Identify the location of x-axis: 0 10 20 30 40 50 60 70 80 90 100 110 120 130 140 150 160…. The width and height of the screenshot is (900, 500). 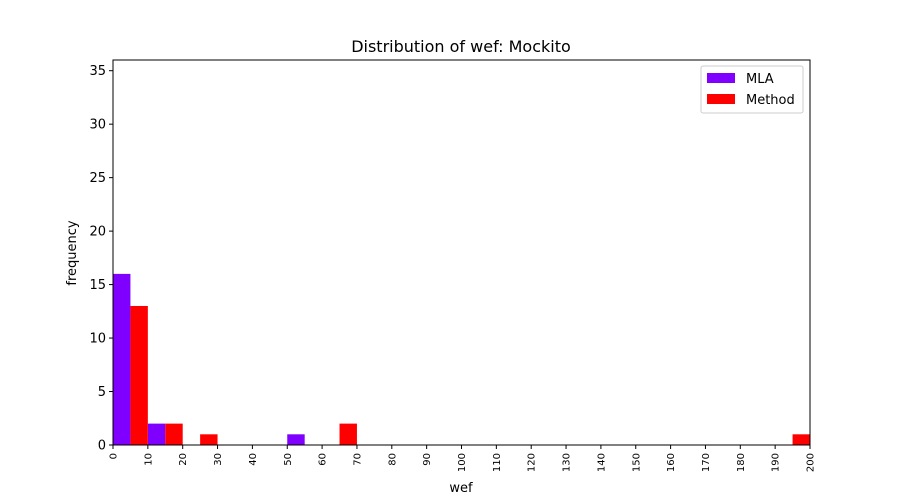
(463, 458).